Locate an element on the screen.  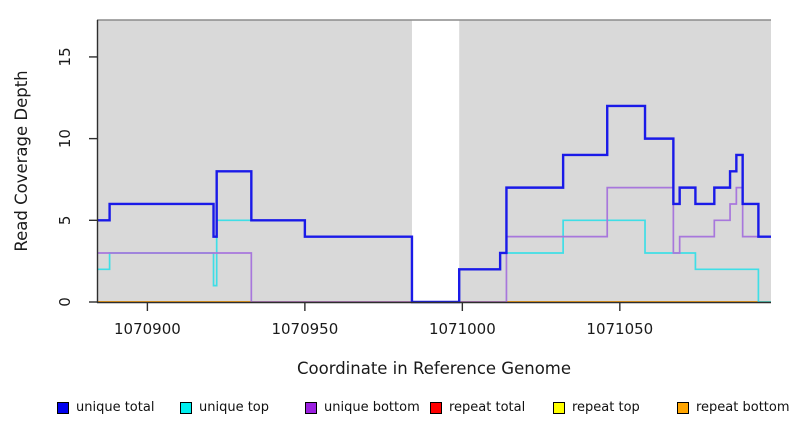
x-tick-label: 1071050 is located at coordinates (619, 329).